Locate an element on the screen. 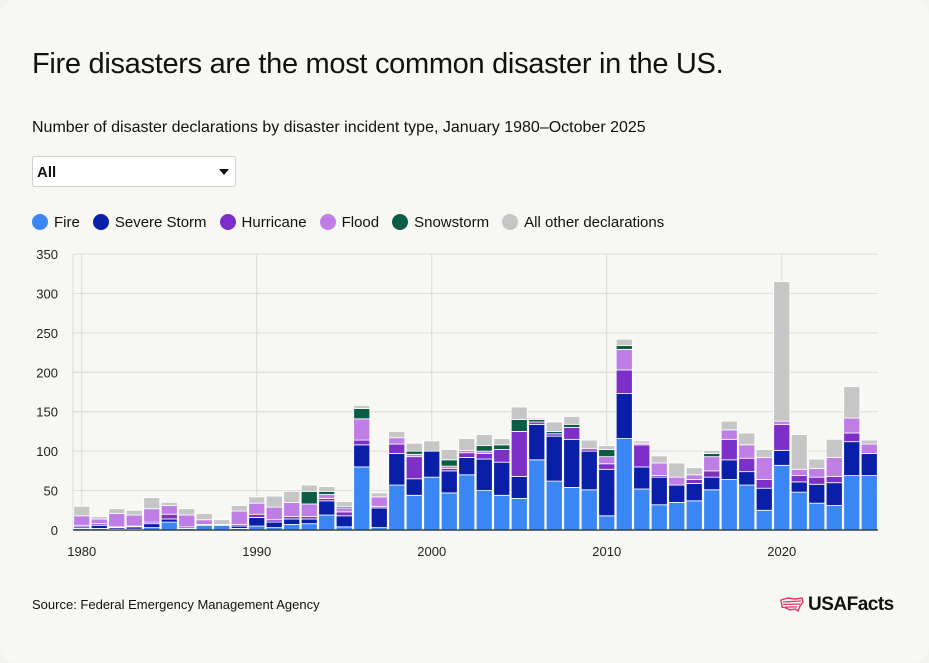 Image resolution: width=929 pixels, height=663 pixels. legend-item-all-other: All other declarations is located at coordinates (583, 222).